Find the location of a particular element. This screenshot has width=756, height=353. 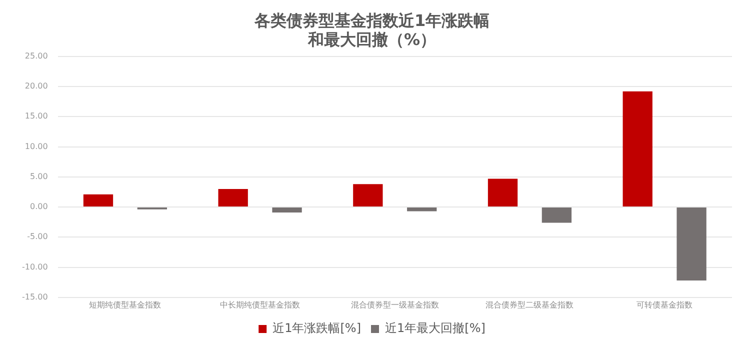

text: 和最大回撤（%） is located at coordinates (372, 39).